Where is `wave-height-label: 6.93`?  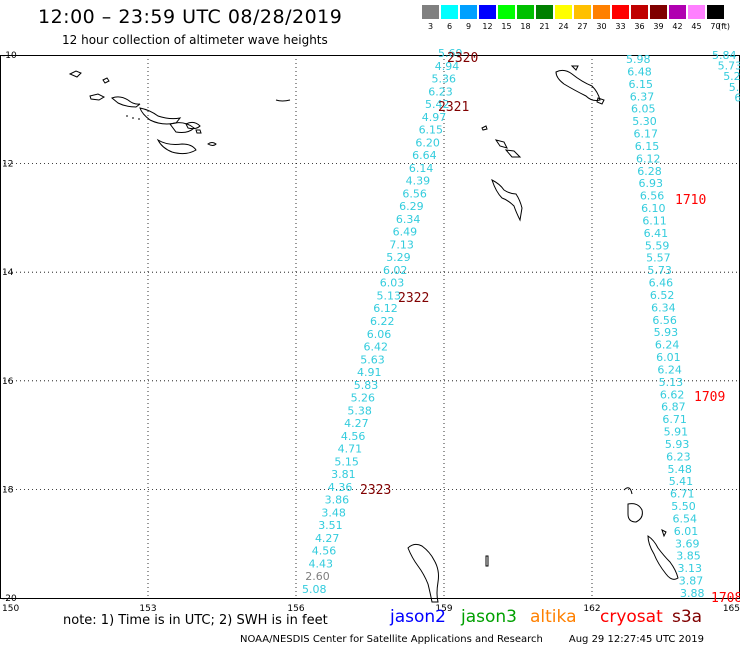 wave-height-label: 6.93 is located at coordinates (651, 183).